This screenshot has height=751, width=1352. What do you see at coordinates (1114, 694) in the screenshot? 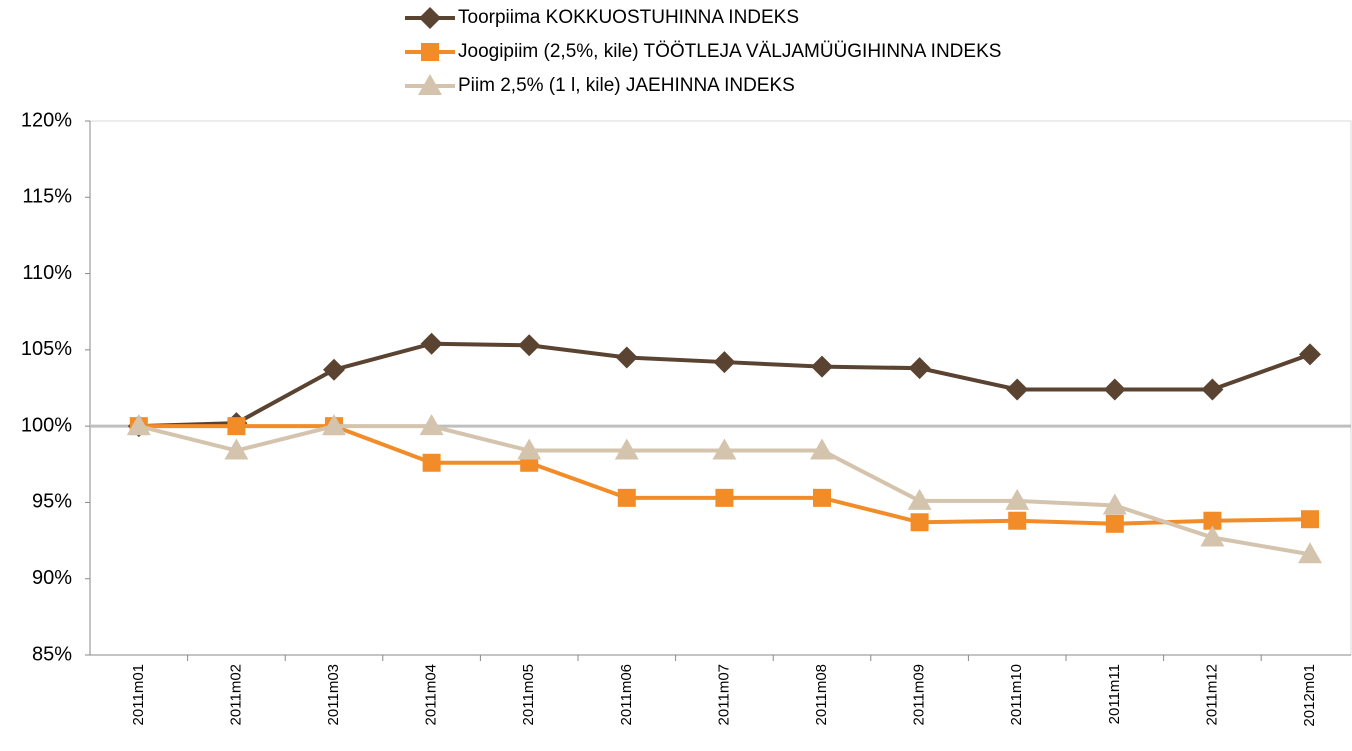
I see `x-tick-label: 2011m11` at bounding box center [1114, 694].